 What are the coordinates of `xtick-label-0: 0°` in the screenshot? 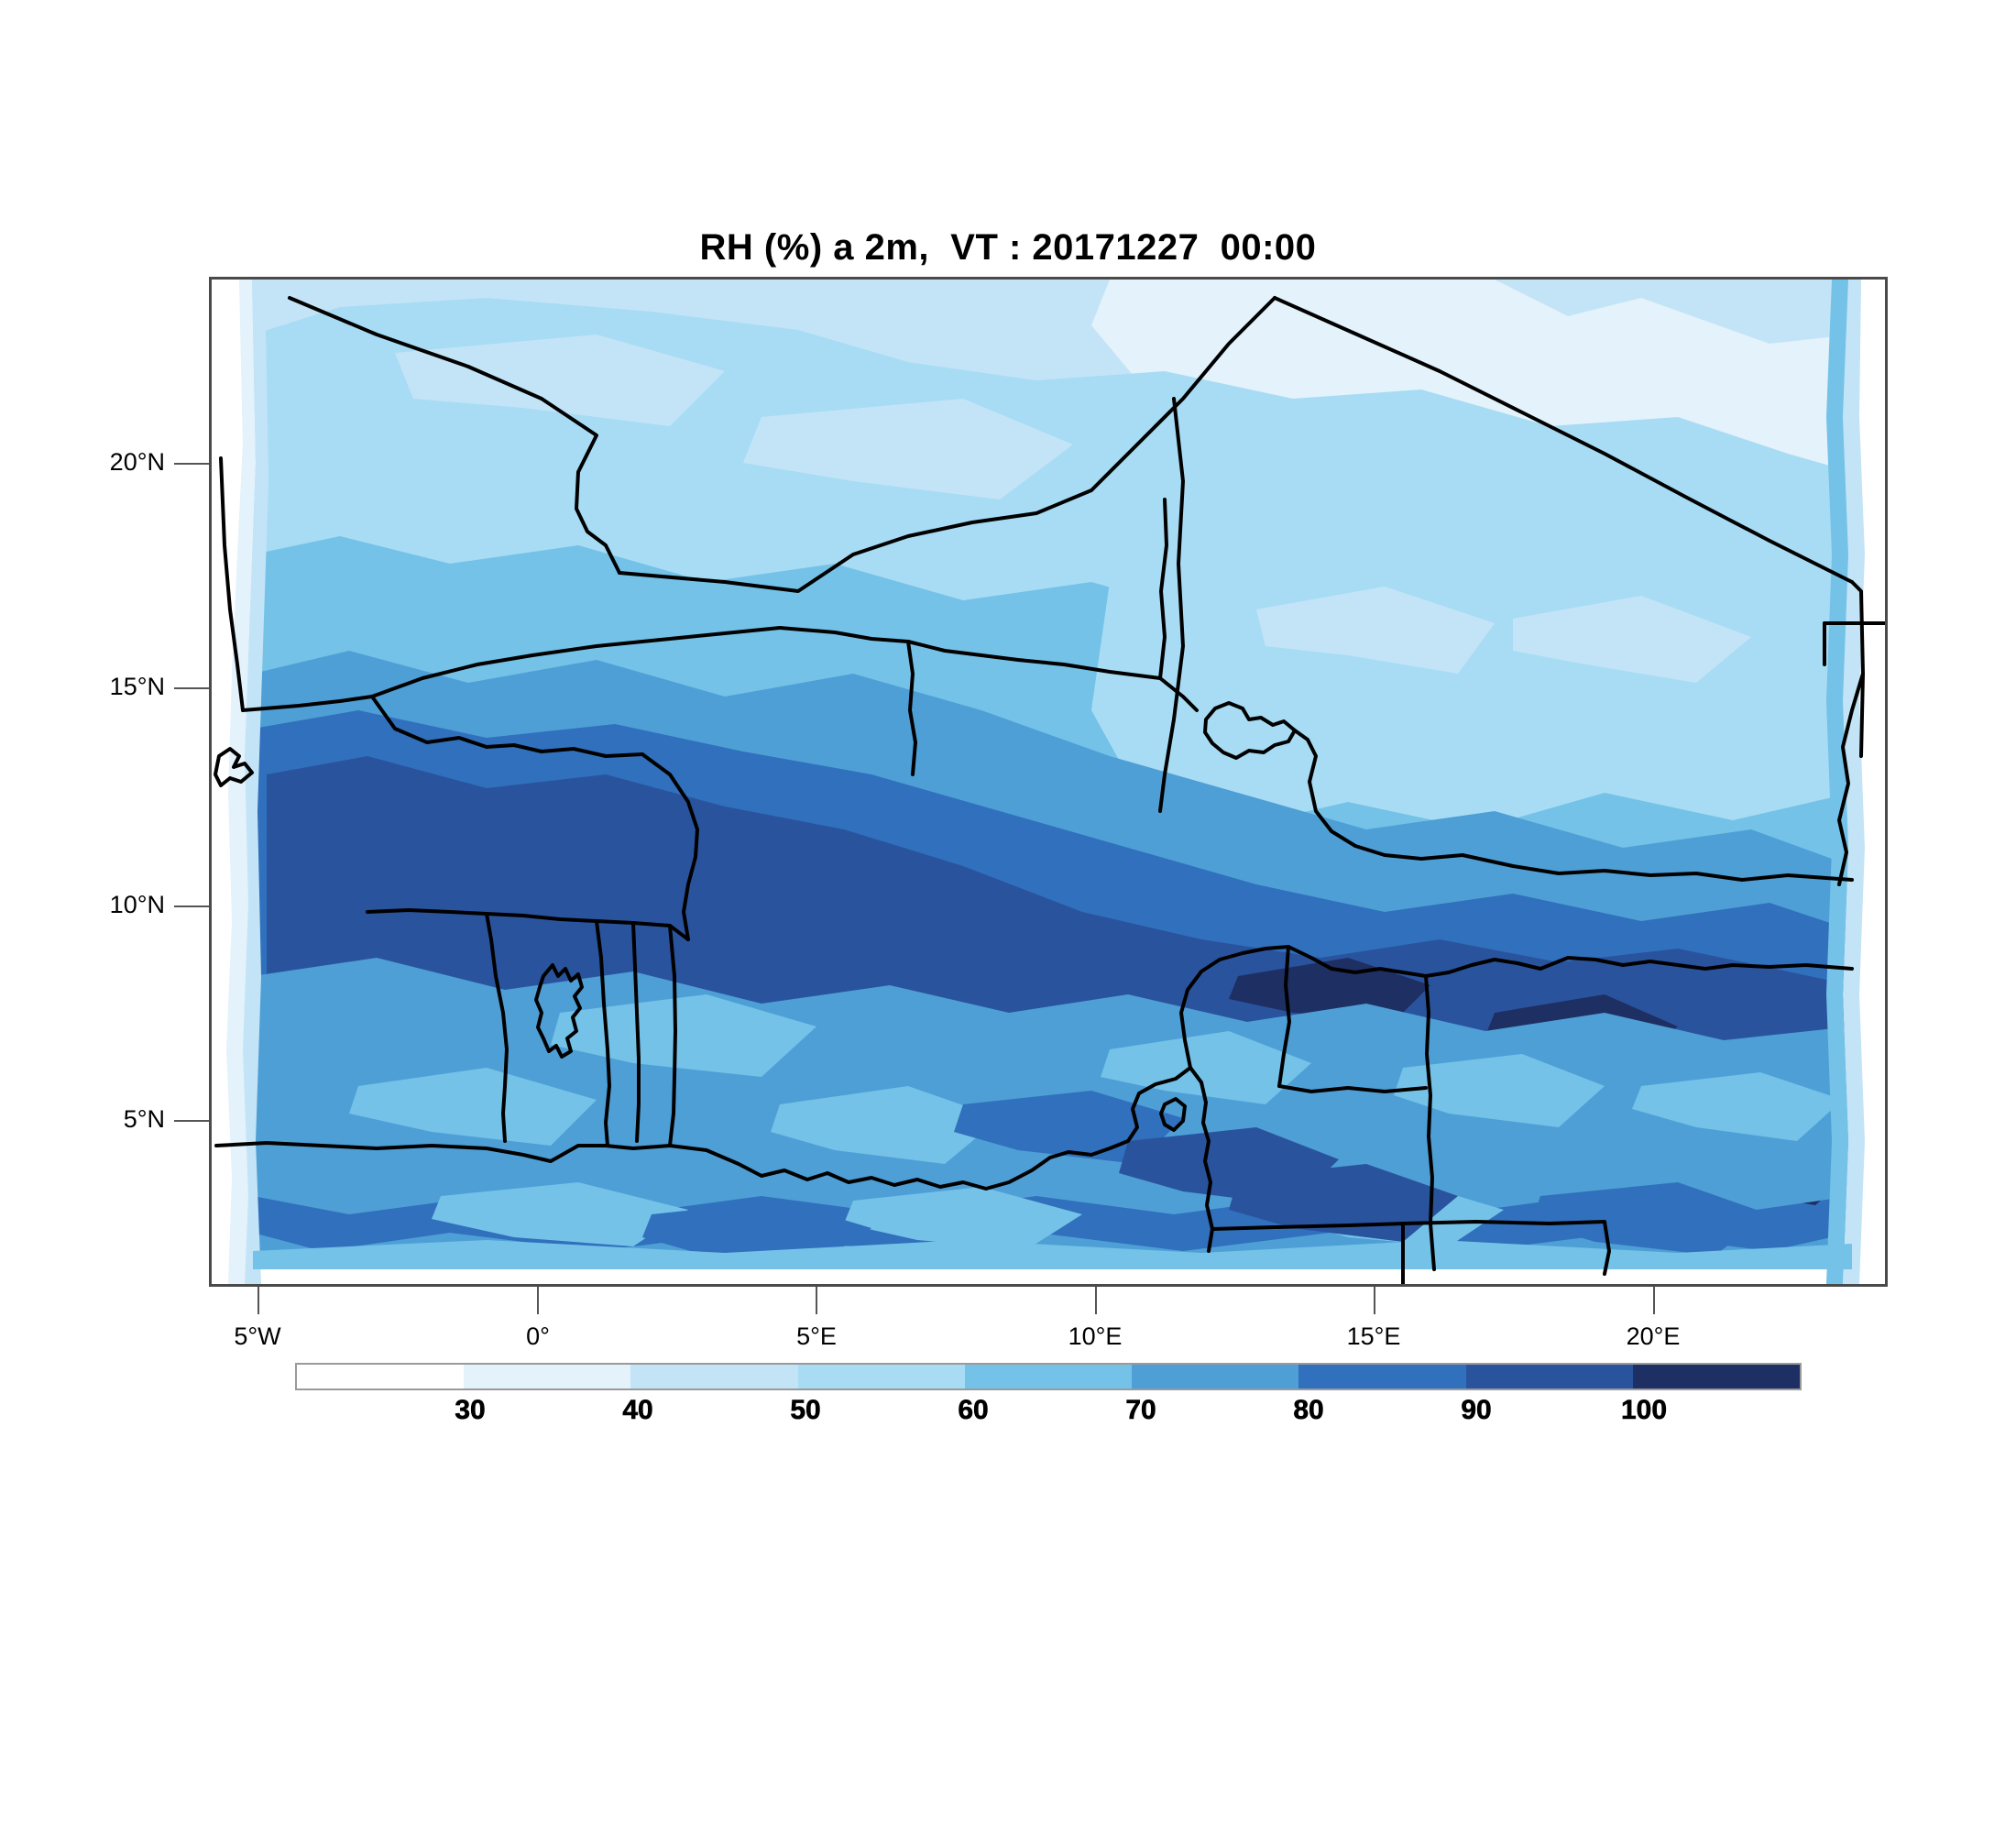 It's located at (538, 1336).